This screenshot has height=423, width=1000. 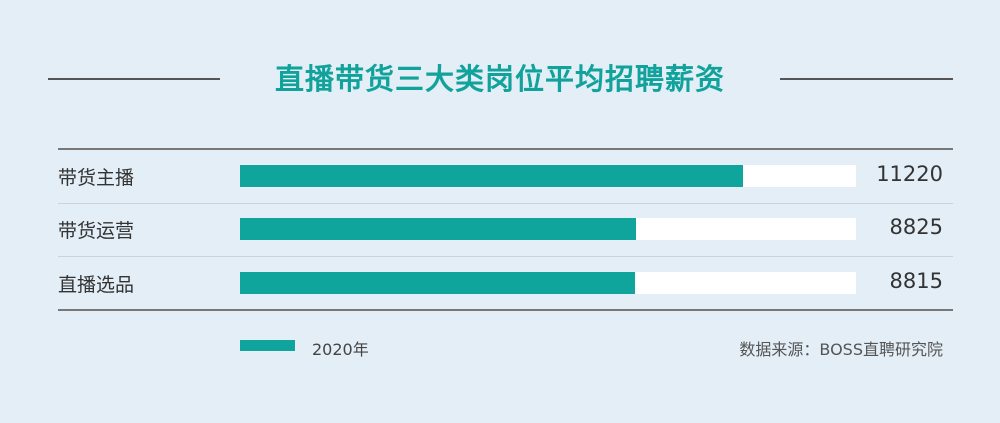 What do you see at coordinates (96, 178) in the screenshot?
I see `category-label: 带货主播` at bounding box center [96, 178].